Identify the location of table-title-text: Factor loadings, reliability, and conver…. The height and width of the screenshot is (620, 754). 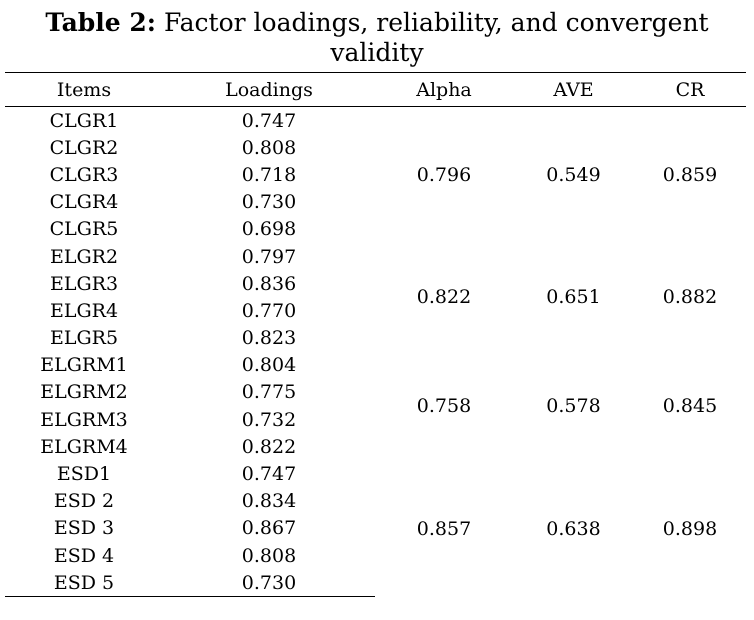
(436, 37).